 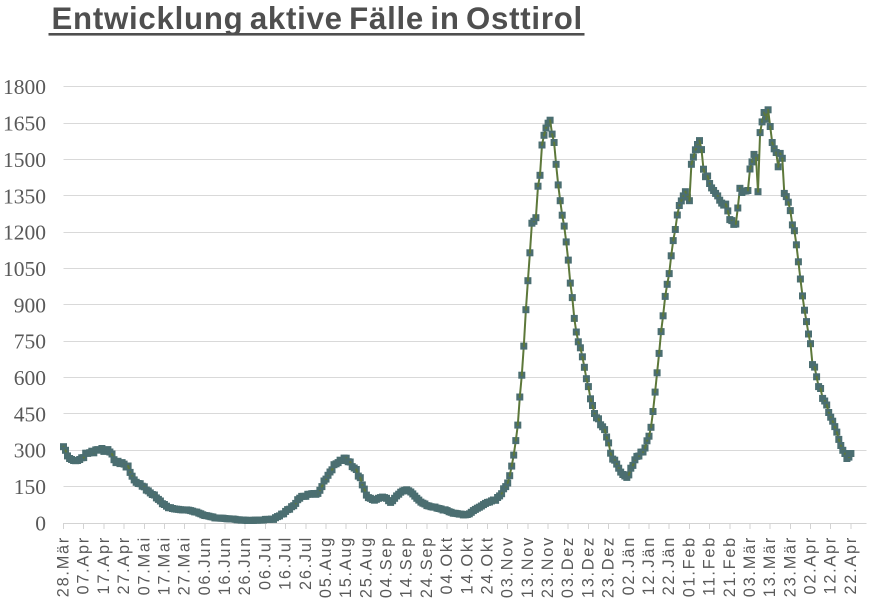 What do you see at coordinates (730, 566) in the screenshot?
I see `svg-text: 21.Feb` at bounding box center [730, 566].